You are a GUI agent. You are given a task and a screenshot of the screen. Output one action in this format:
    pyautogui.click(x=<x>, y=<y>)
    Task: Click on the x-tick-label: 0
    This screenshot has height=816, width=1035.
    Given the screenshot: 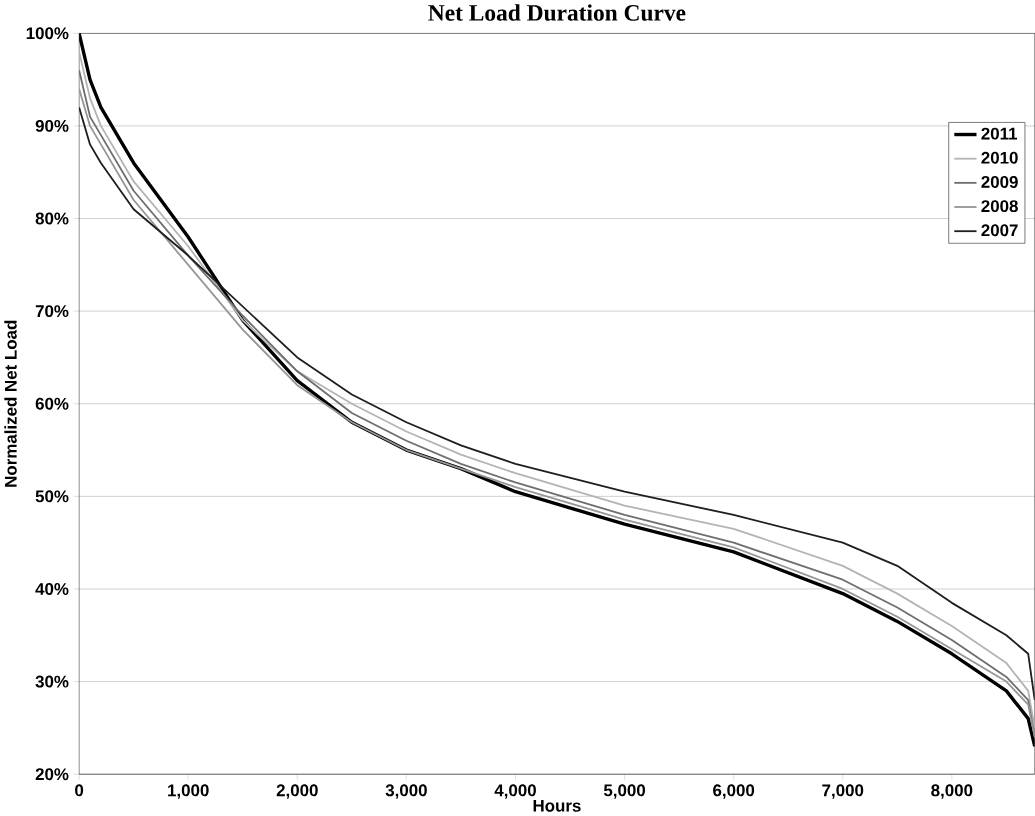 What is the action you would take?
    pyautogui.click(x=79, y=790)
    